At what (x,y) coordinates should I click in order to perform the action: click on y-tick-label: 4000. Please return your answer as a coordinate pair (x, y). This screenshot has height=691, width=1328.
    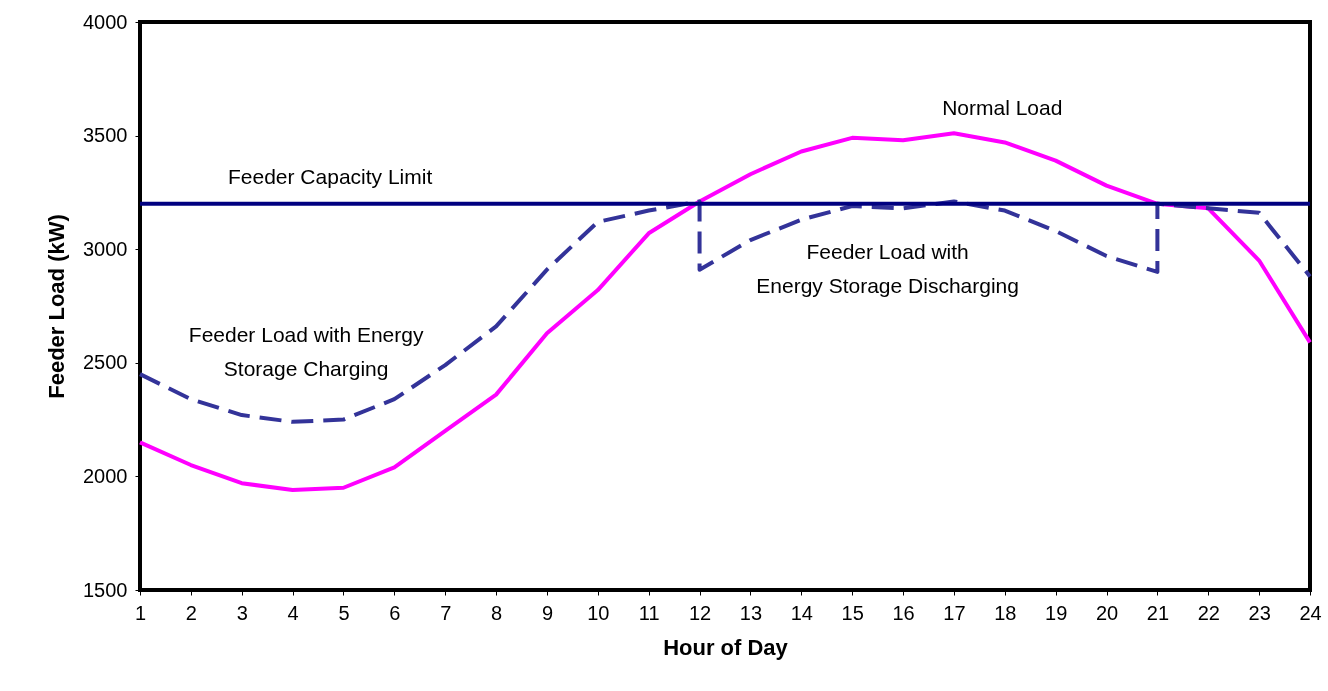
    Looking at the image, I should click on (105, 21).